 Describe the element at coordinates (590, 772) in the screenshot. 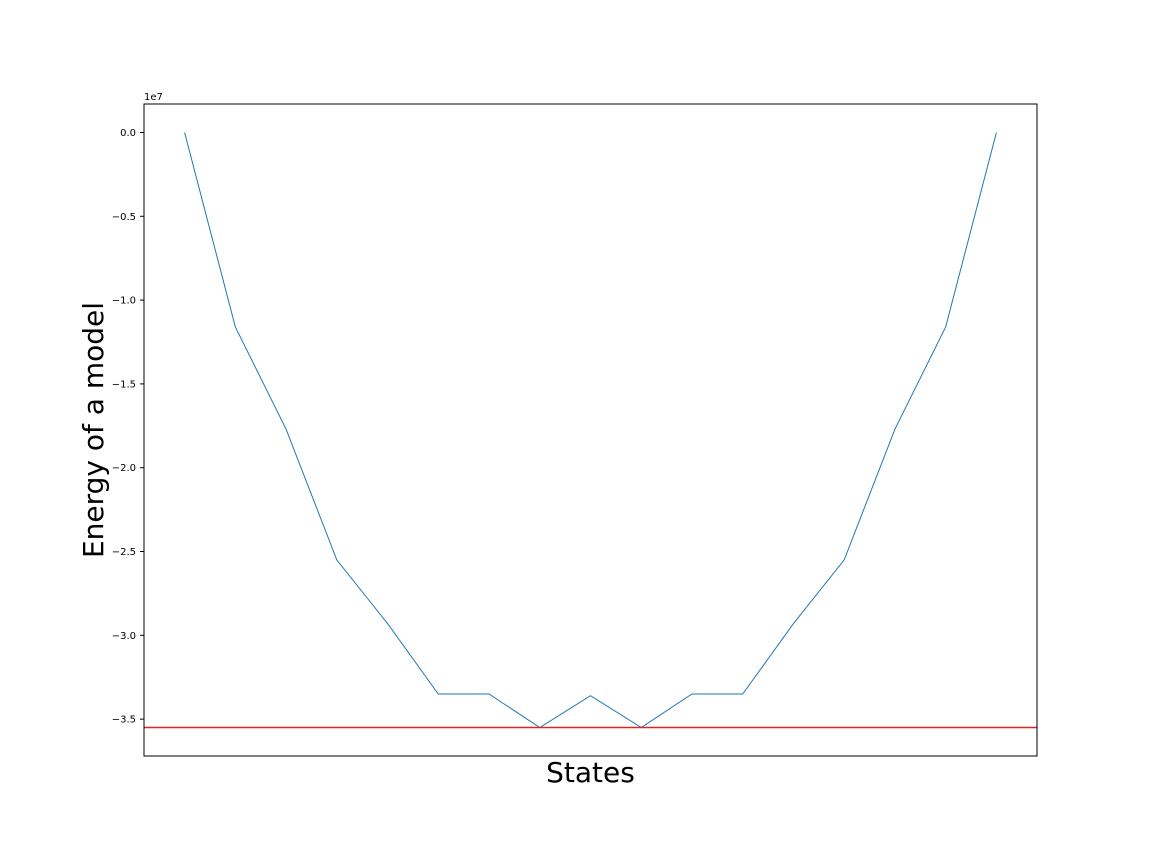

I see `x-axis-label: States` at that location.